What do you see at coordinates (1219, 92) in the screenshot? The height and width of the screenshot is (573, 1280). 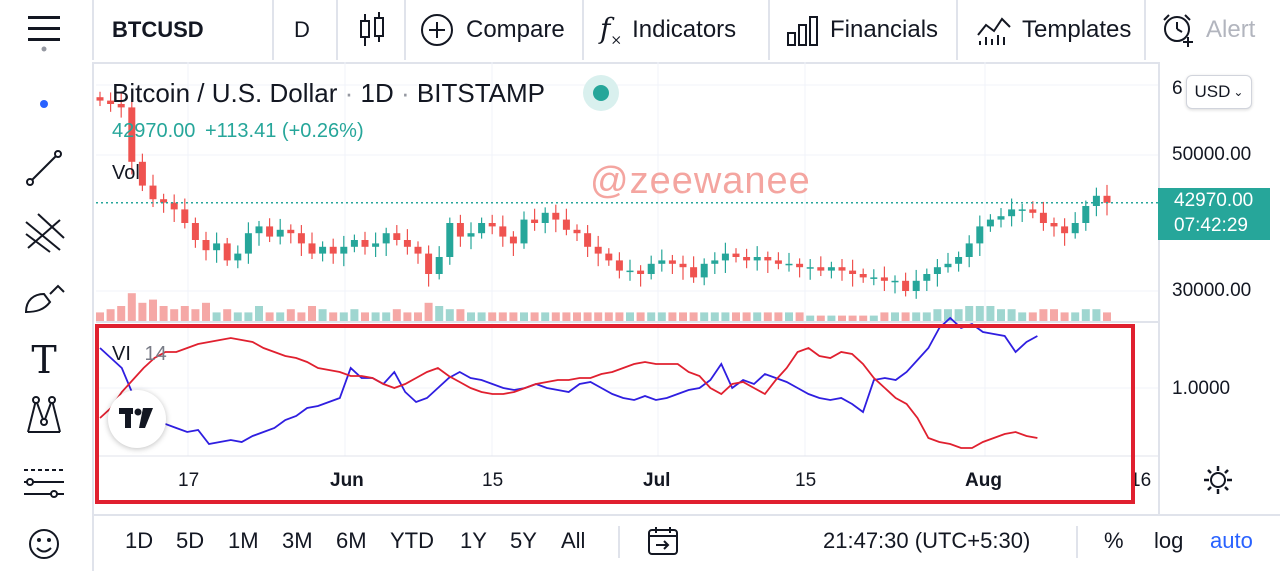 I see `currency-select: USD ⌄` at bounding box center [1219, 92].